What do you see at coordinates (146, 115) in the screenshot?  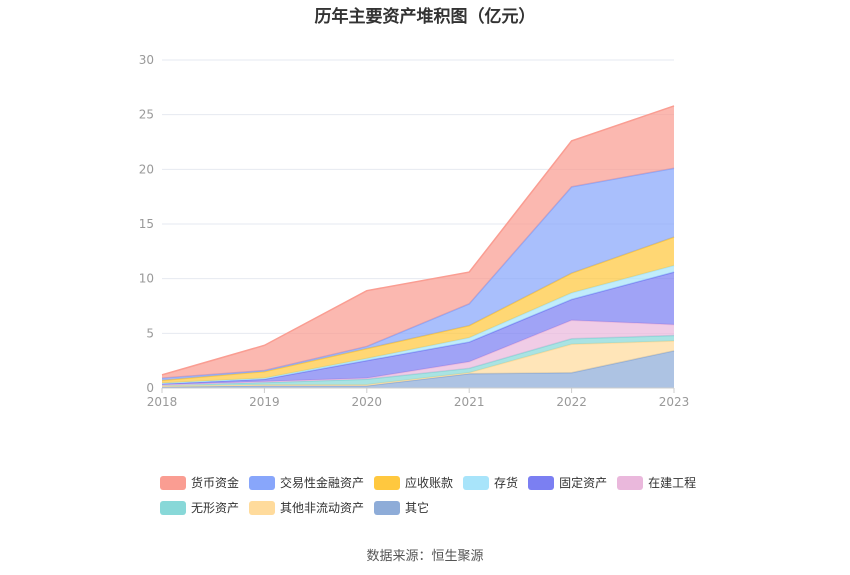 I see `y-tick-label: 25` at bounding box center [146, 115].